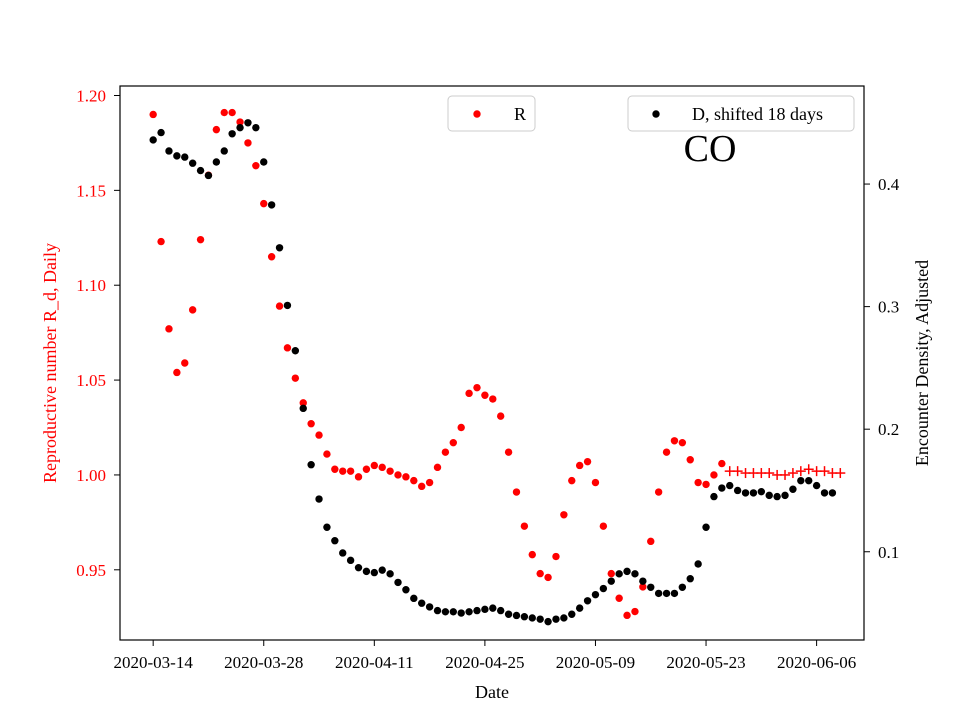  I want to click on y-left-tick-label: 1.15, so click(91, 190).